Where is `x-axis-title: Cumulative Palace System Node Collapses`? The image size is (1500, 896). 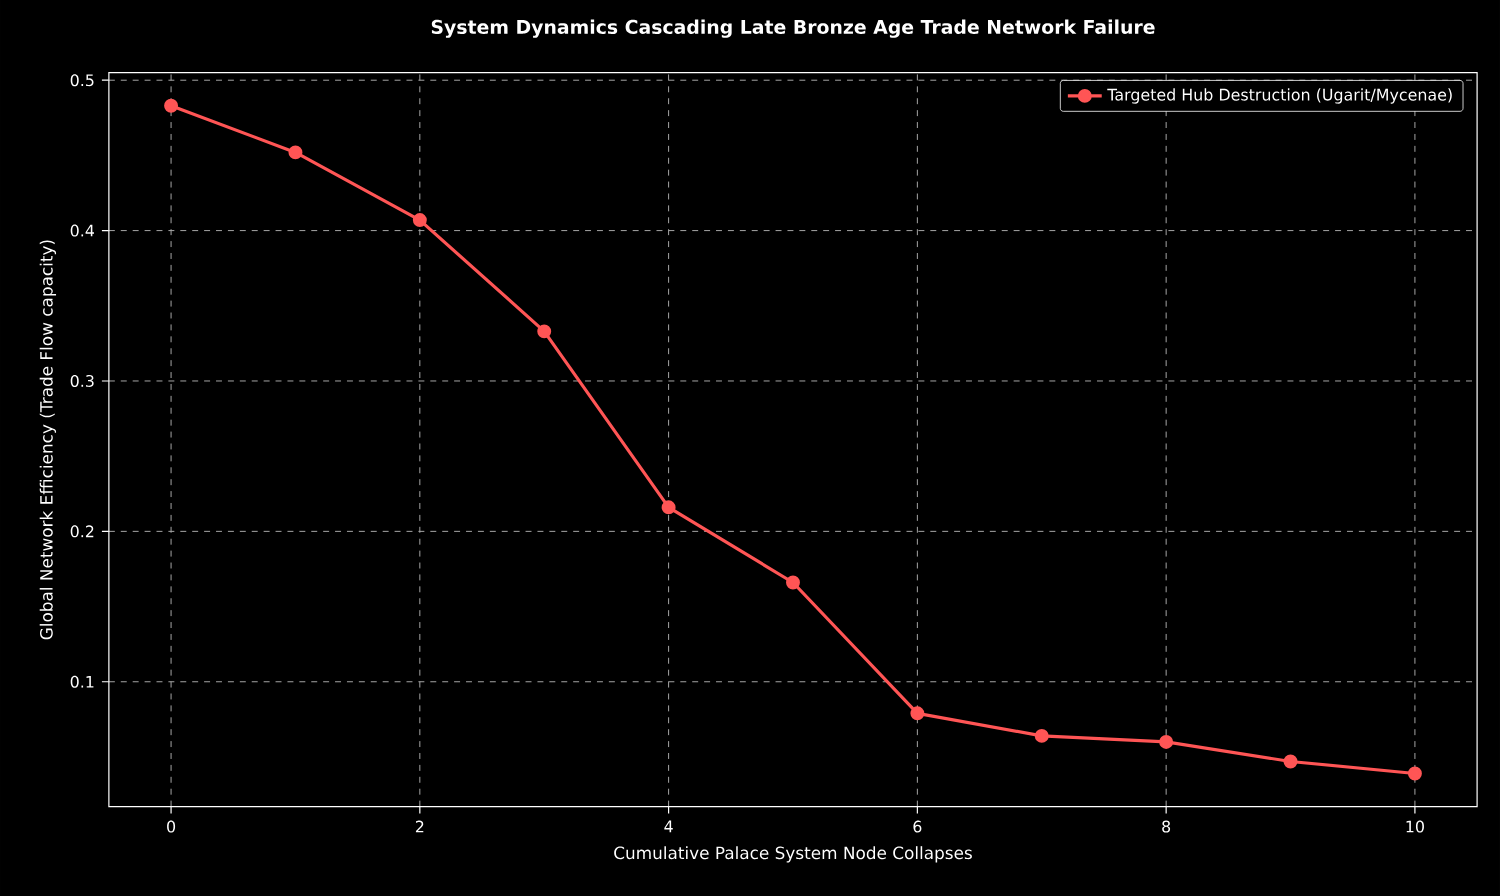 x-axis-title: Cumulative Palace System Node Collapses is located at coordinates (793, 854).